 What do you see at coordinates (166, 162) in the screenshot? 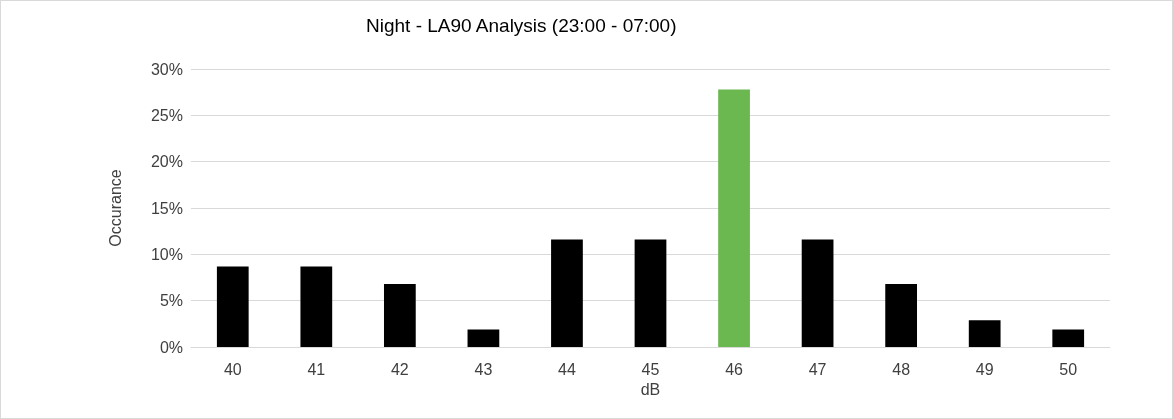
I see `y-tick-label: 20%` at bounding box center [166, 162].